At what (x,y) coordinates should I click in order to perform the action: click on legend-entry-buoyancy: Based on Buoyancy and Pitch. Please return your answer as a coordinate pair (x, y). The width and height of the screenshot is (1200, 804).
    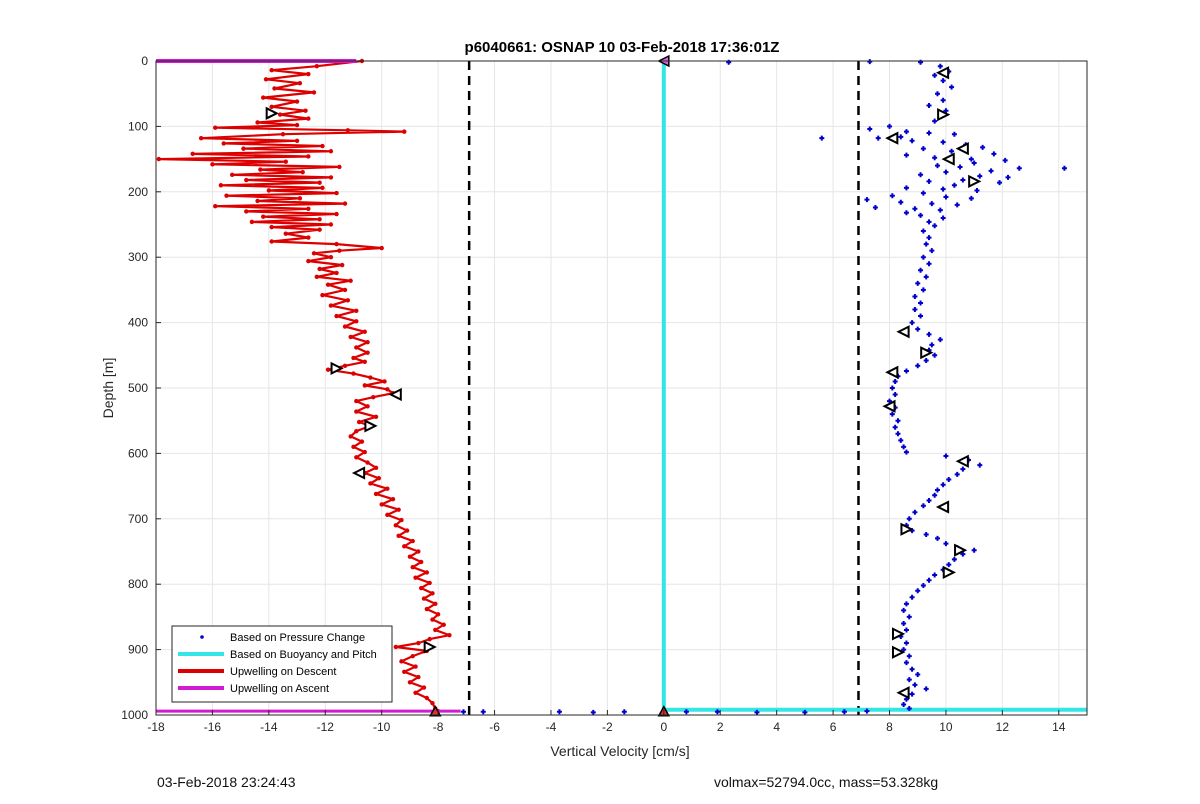
    Looking at the image, I should click on (277, 655).